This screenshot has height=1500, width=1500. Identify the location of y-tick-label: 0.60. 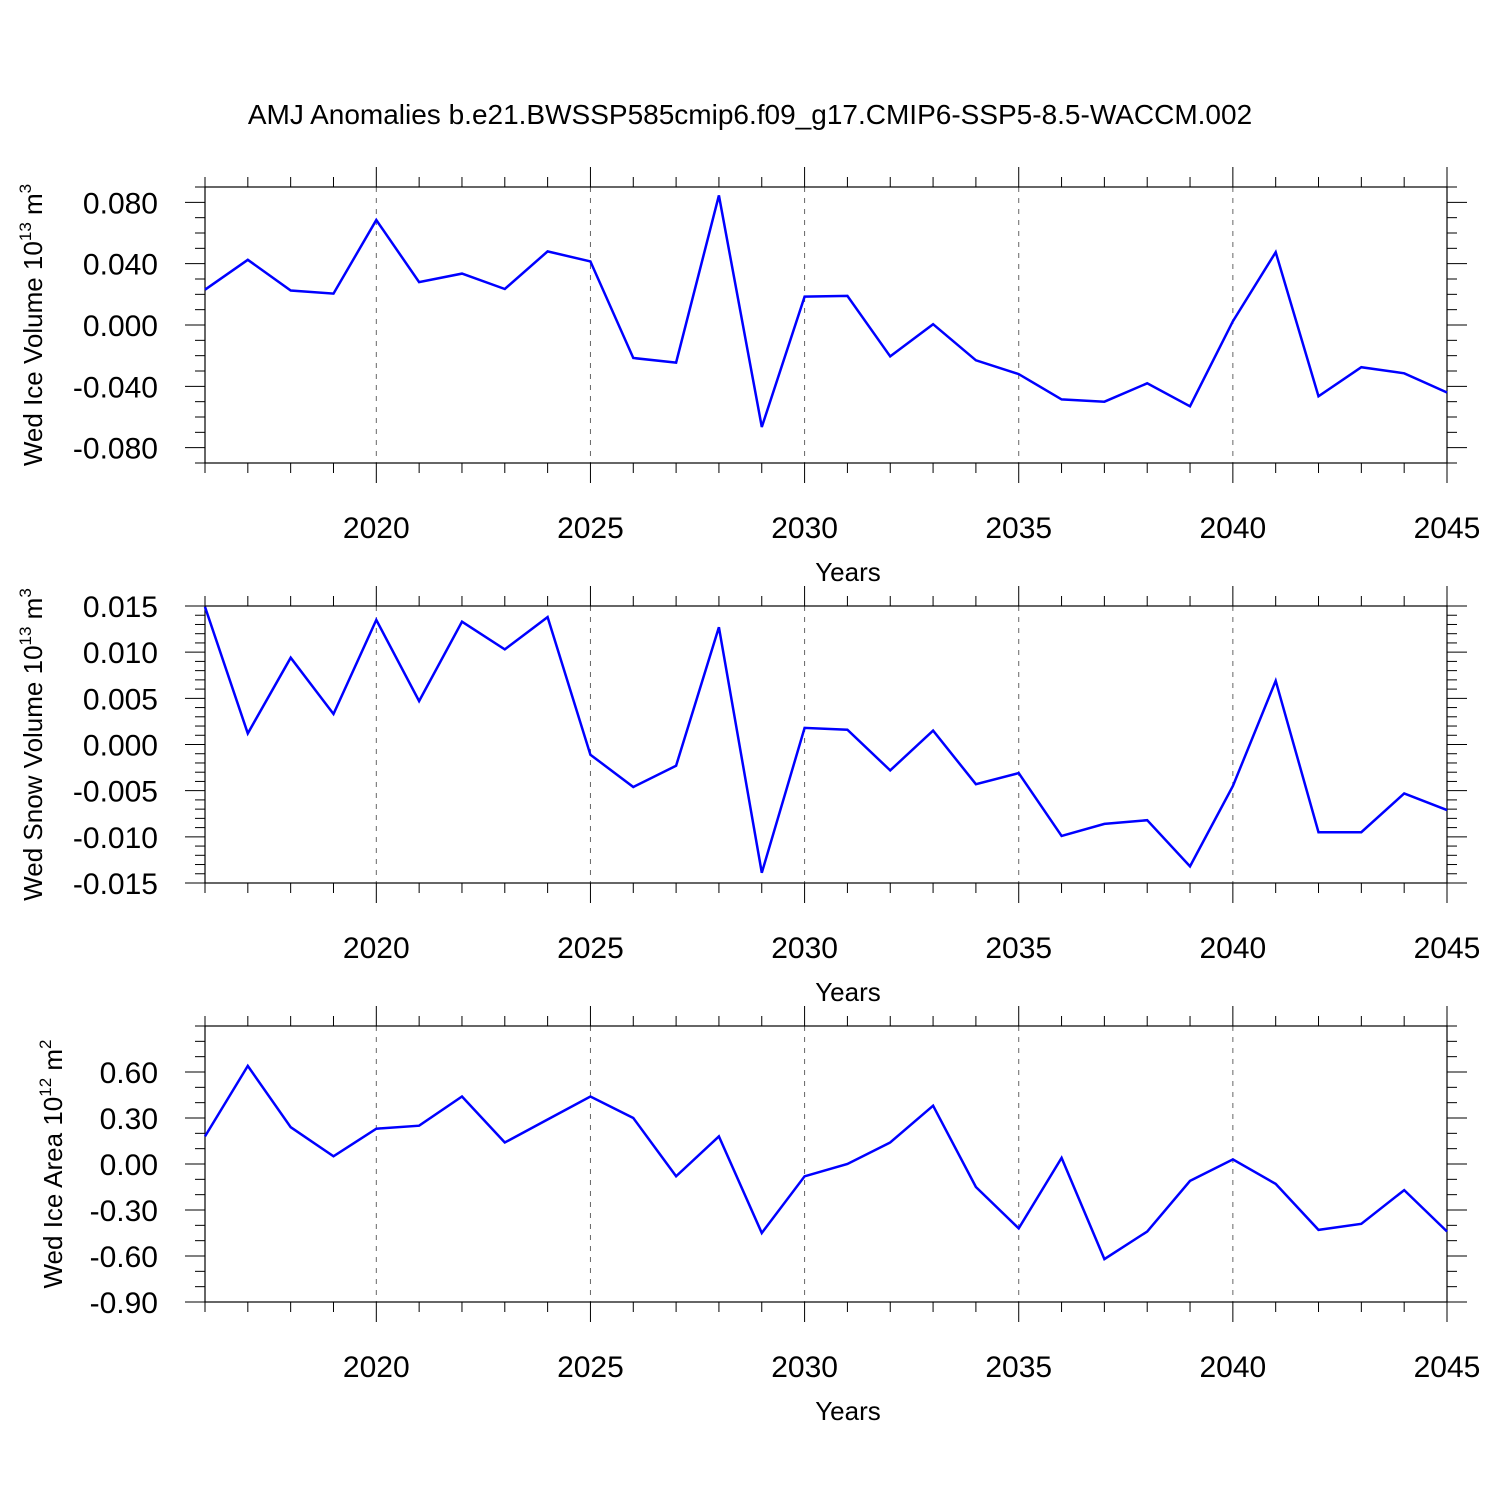
(129, 1073).